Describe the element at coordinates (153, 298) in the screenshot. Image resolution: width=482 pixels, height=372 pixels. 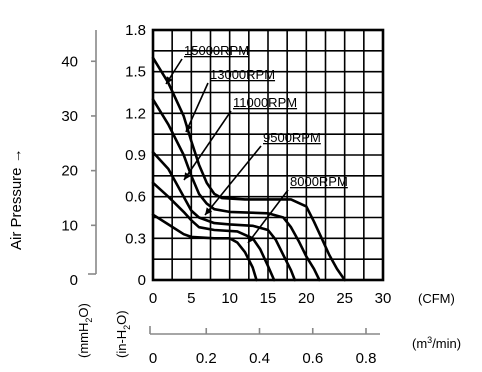
I see `x-tick-cfm: 0` at that location.